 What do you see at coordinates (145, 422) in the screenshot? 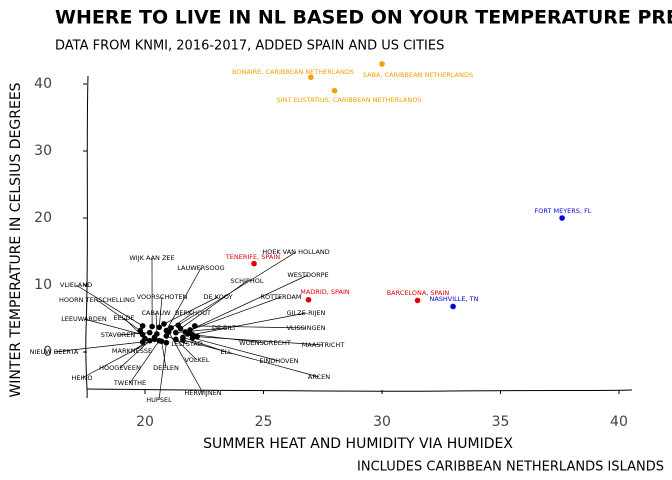
I see `x-tick-label: 20` at bounding box center [145, 422].